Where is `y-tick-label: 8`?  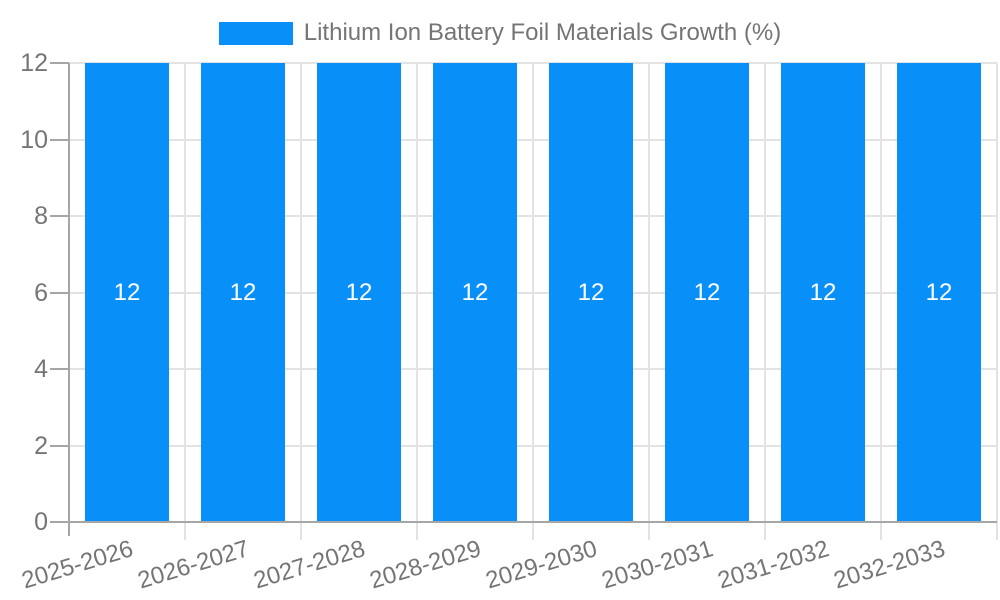
y-tick-label: 8 is located at coordinates (41, 216).